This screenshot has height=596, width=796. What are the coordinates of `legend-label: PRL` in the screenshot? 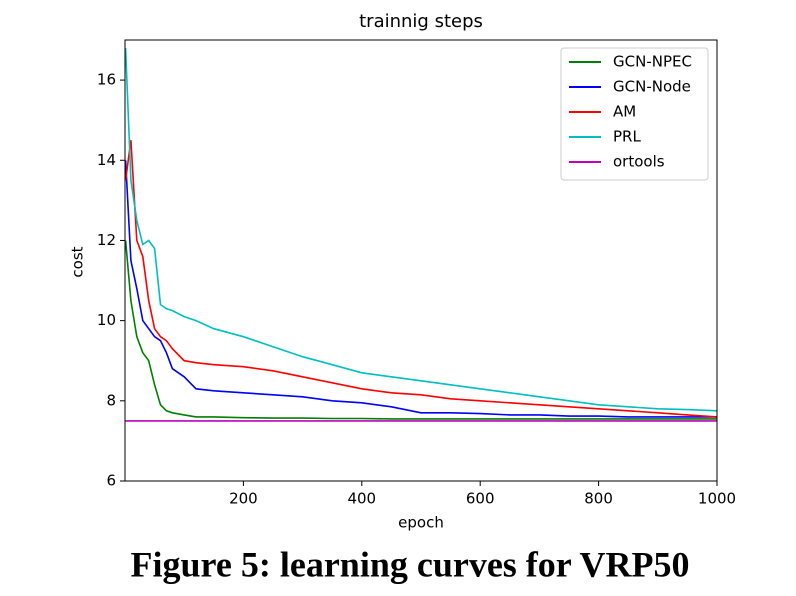 It's located at (627, 137).